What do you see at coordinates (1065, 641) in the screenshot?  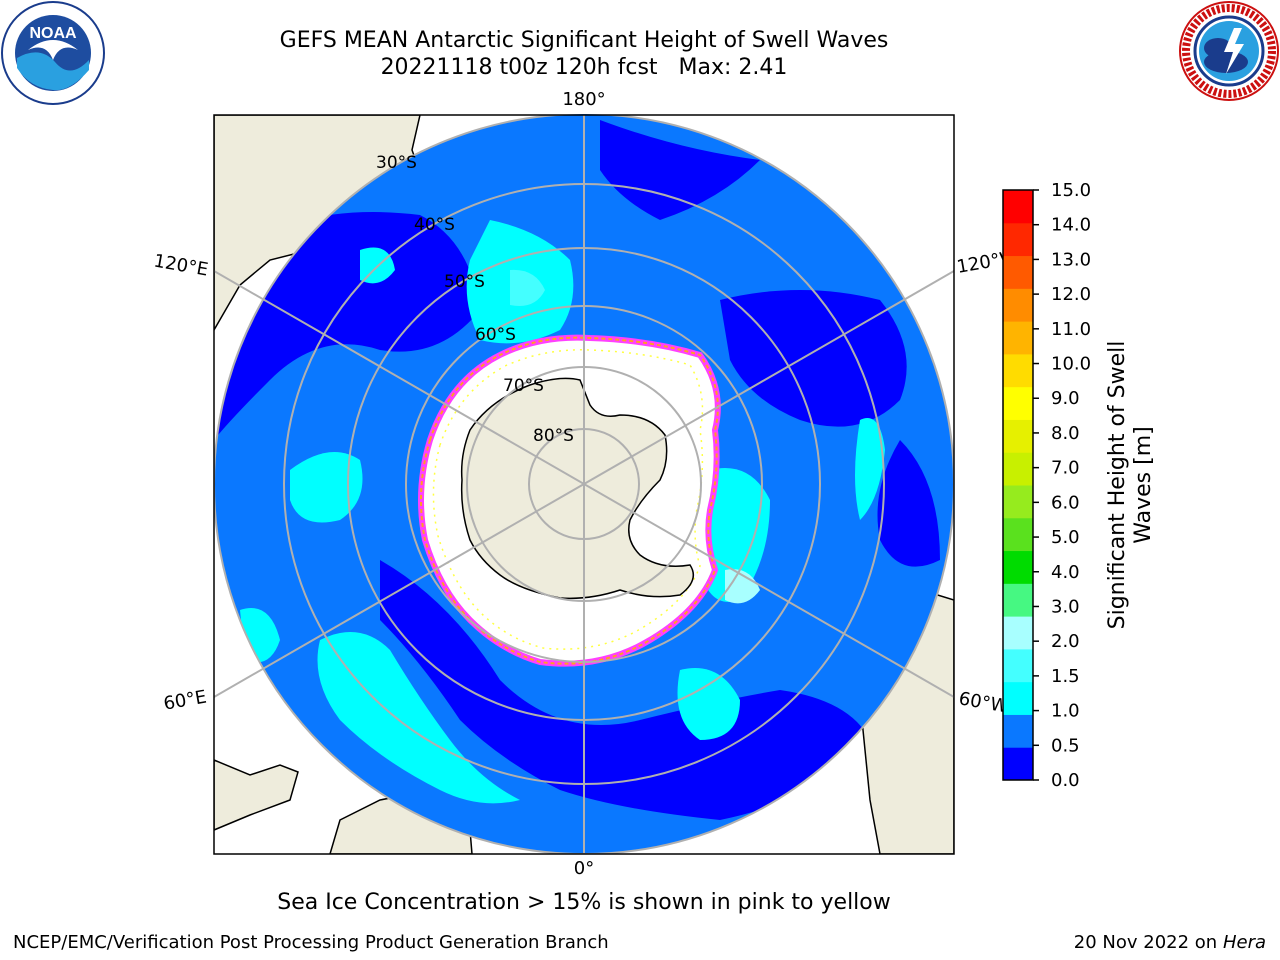 I see `colorbar-tick-label: 2.0` at bounding box center [1065, 641].